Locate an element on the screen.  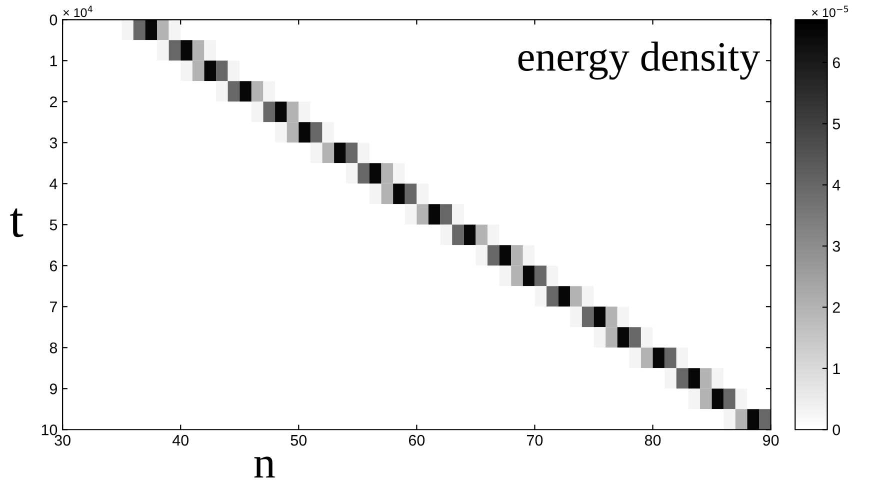
color-bar-label: 2 is located at coordinates (836, 307).